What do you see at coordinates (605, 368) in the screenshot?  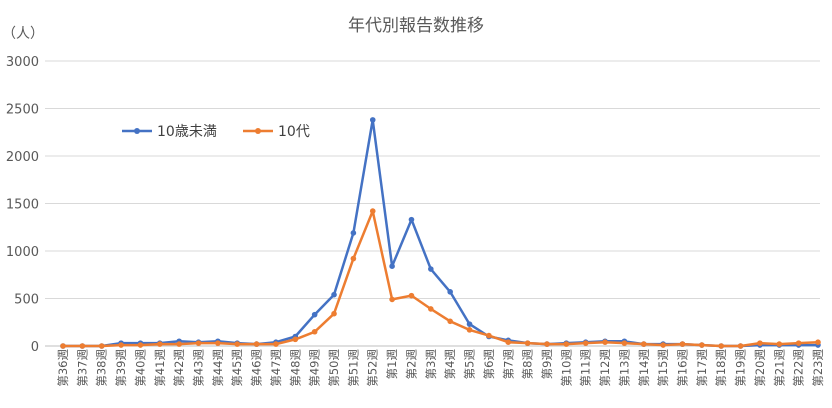 I see `x-tick-label: 第12週` at bounding box center [605, 368].